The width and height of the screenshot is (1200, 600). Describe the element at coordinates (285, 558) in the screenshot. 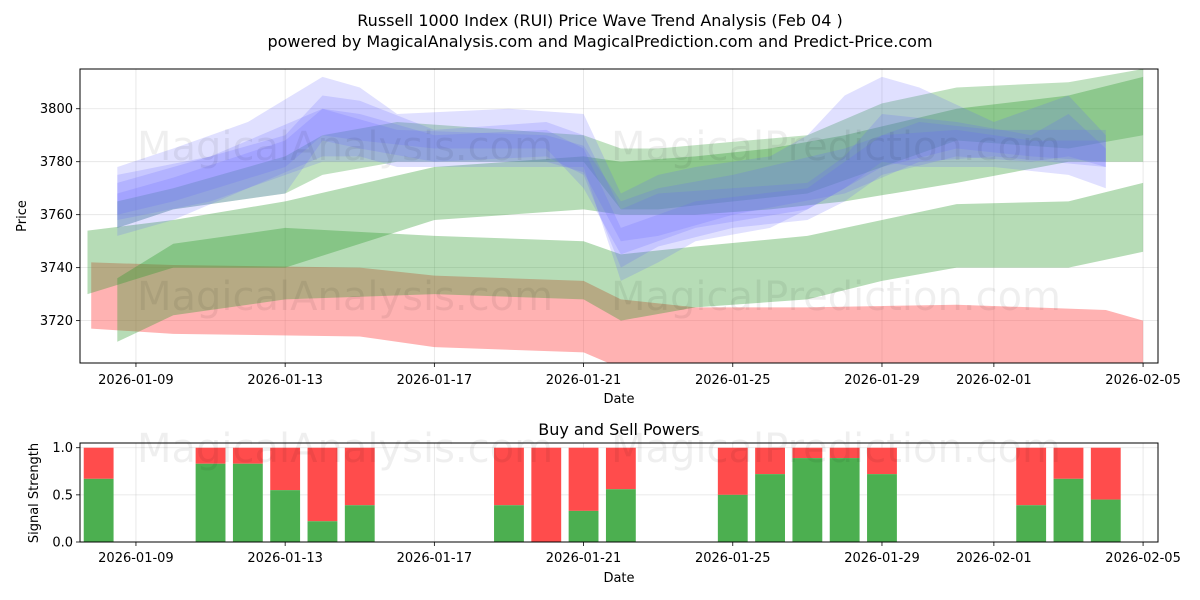

I see `signal-x-tick-label: 2026-01-13` at that location.